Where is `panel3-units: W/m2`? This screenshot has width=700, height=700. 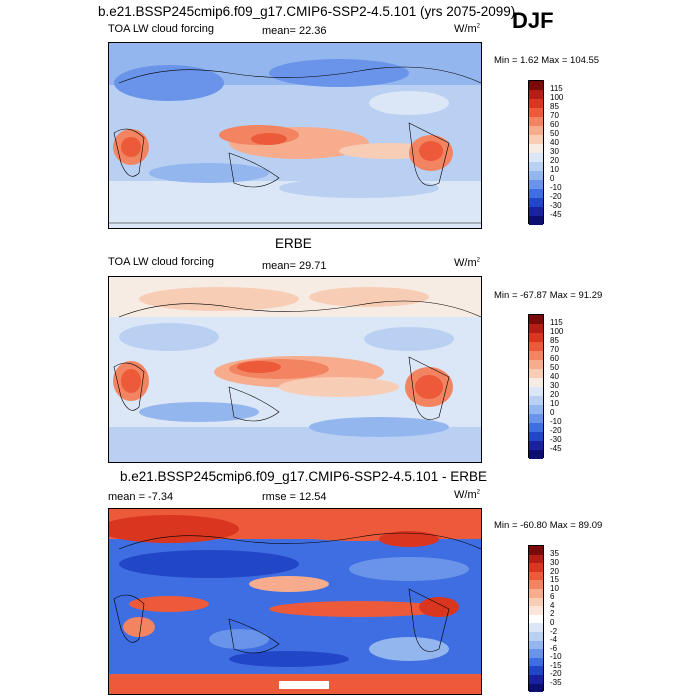
panel3-units: W/m2 is located at coordinates (467, 495).